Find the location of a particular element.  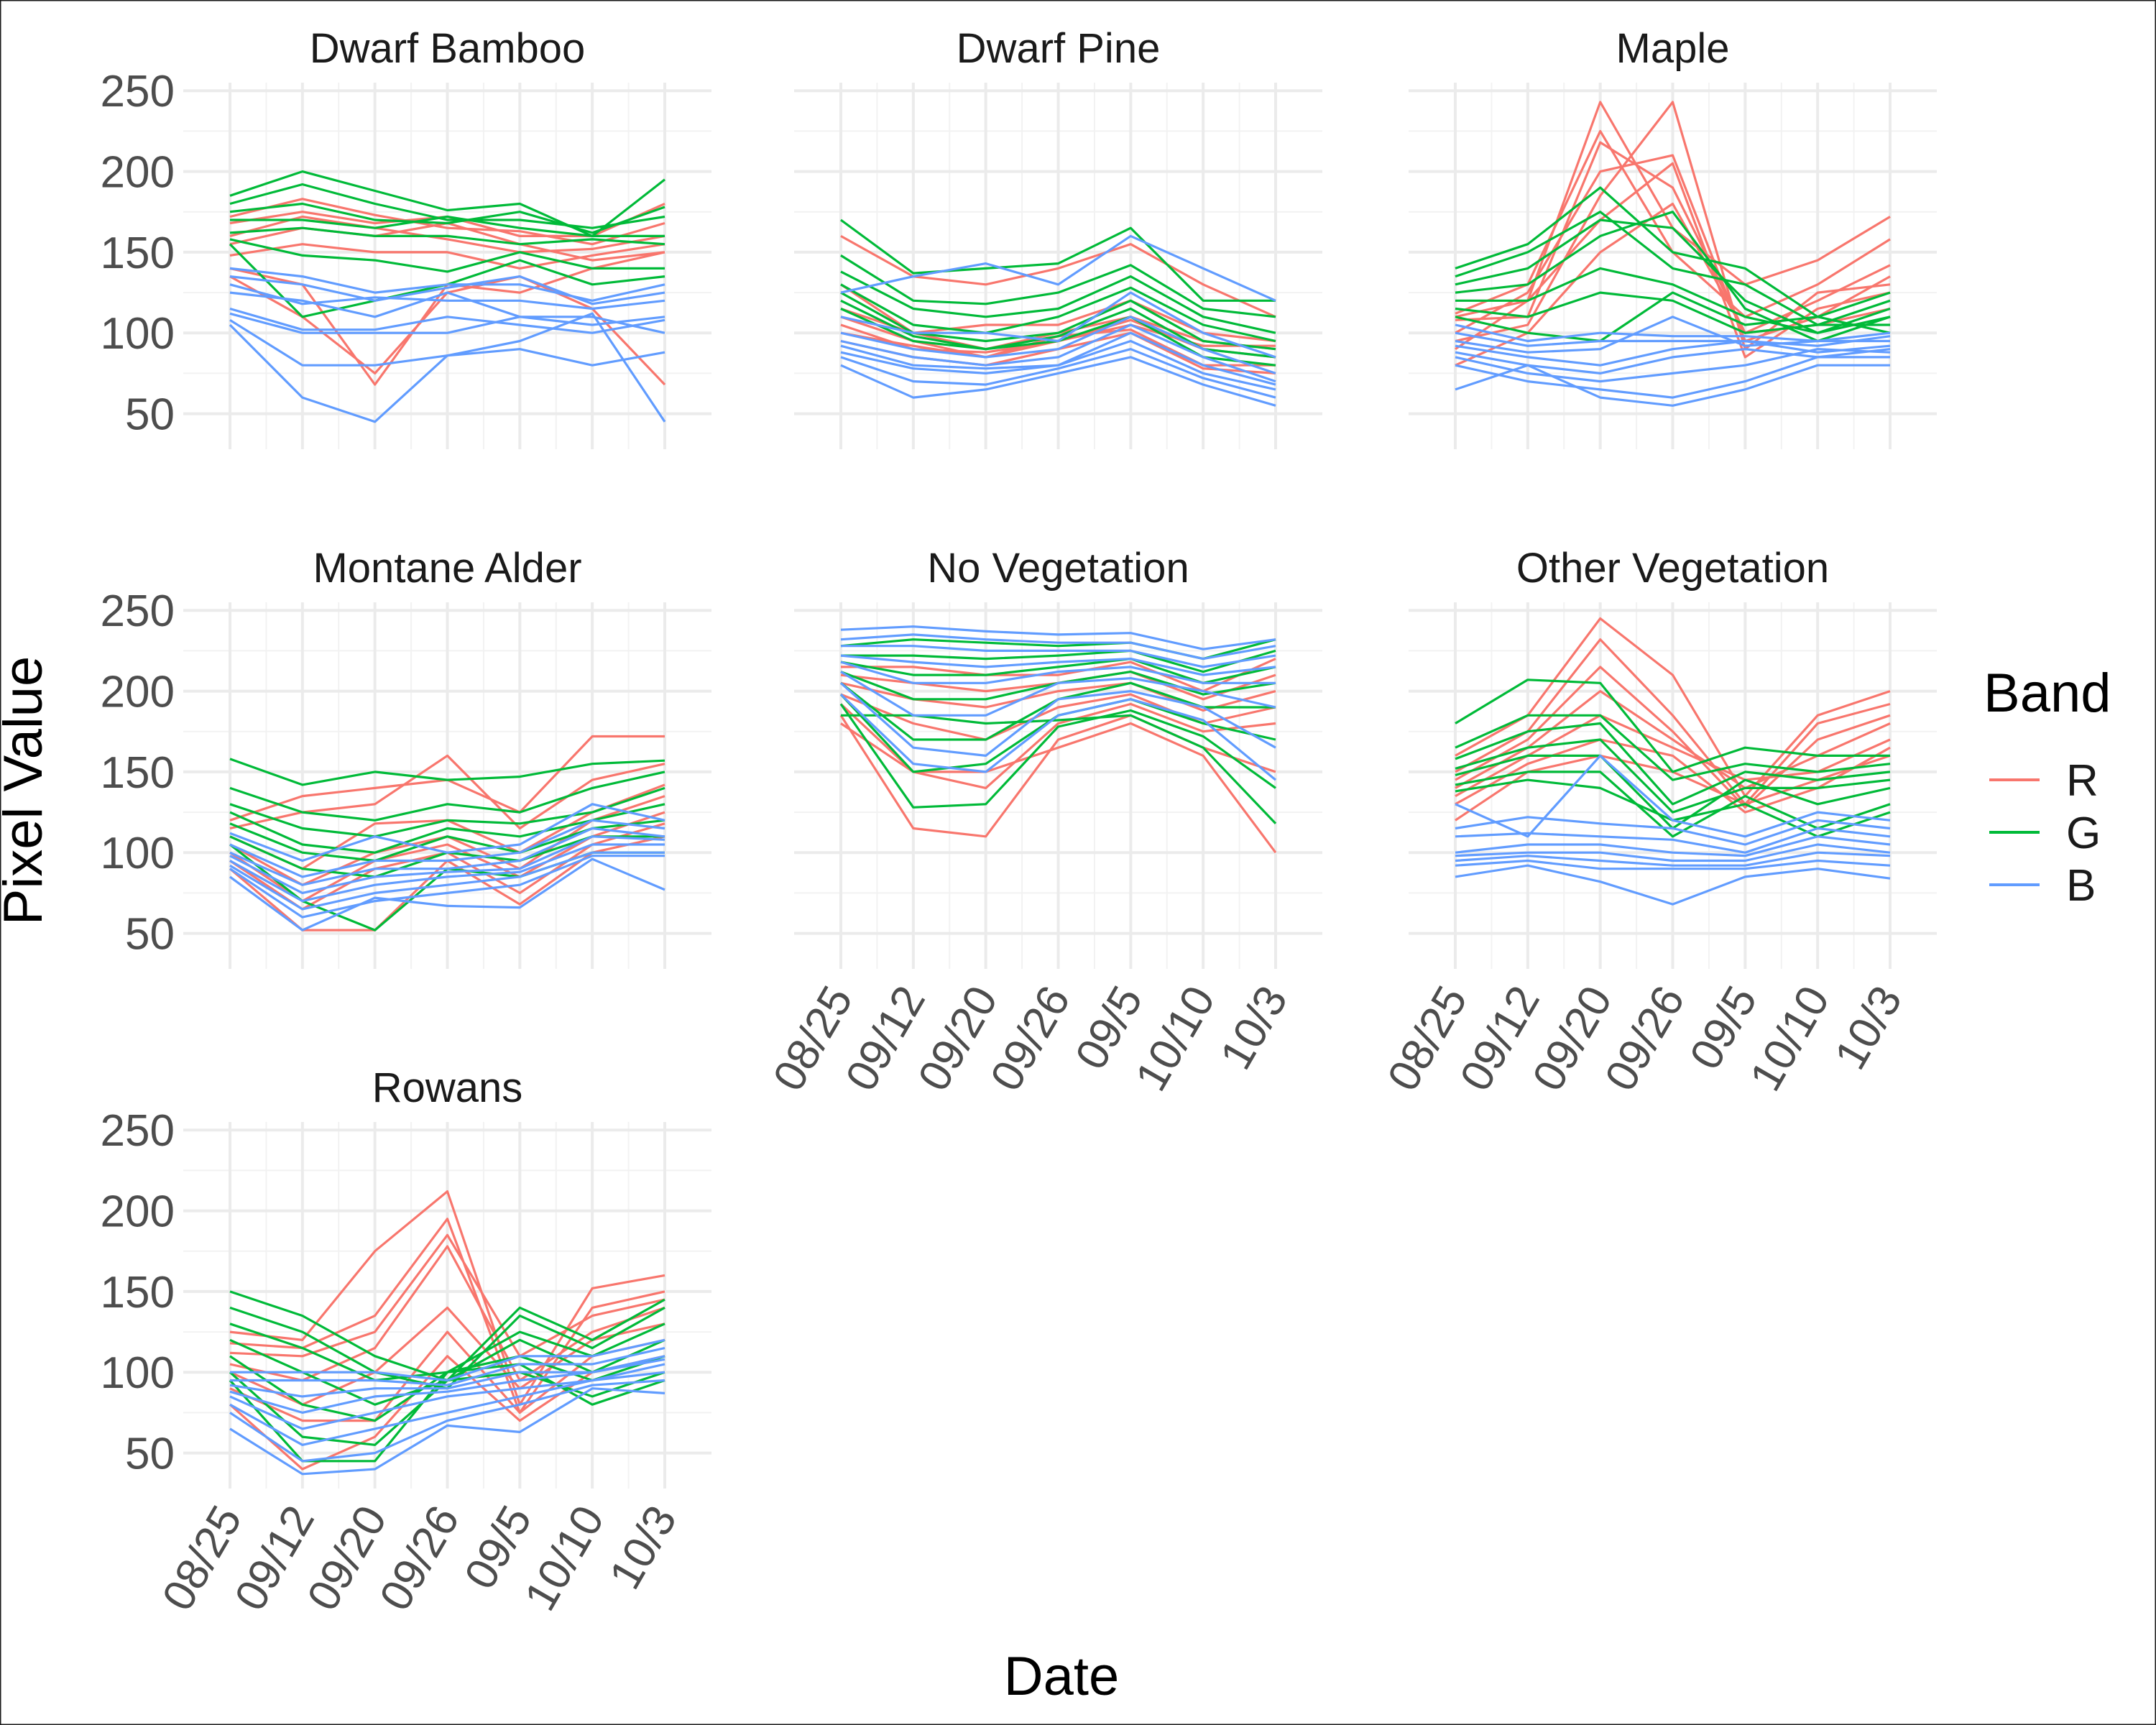

facet-title: Montane Alder is located at coordinates (447, 568).